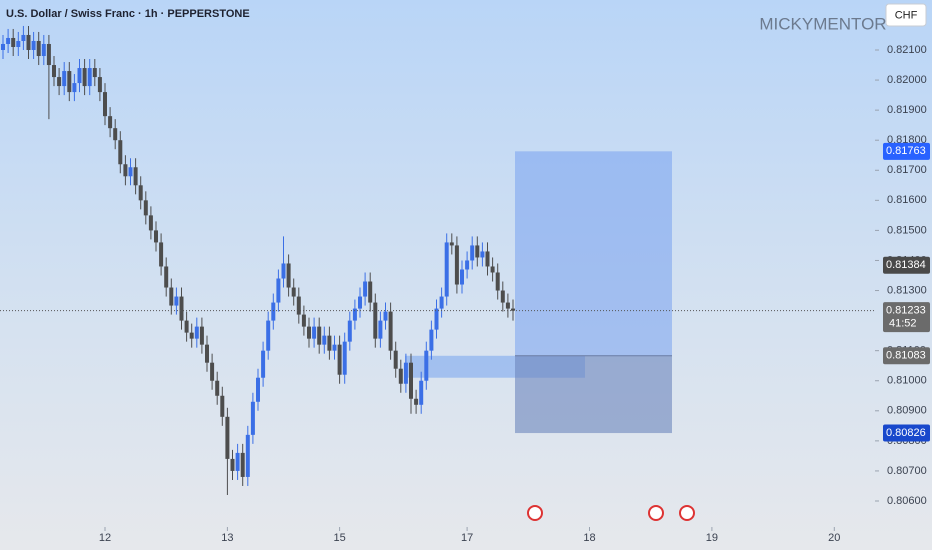 The width and height of the screenshot is (932, 555). Describe the element at coordinates (589, 538) in the screenshot. I see `x-tick-label: 18` at that location.